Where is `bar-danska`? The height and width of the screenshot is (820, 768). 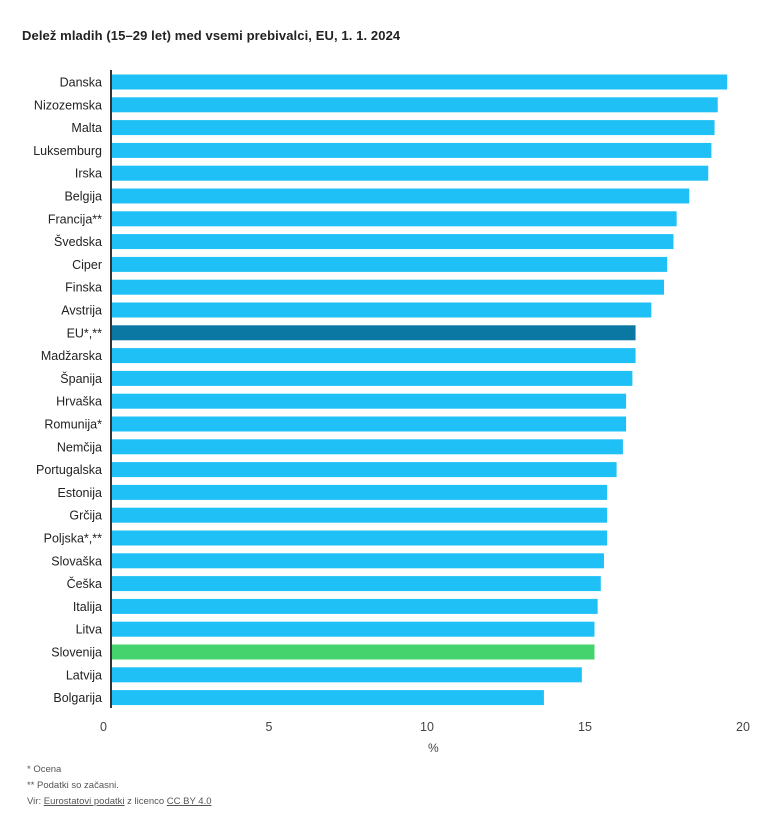
bar-danska is located at coordinates (419, 82).